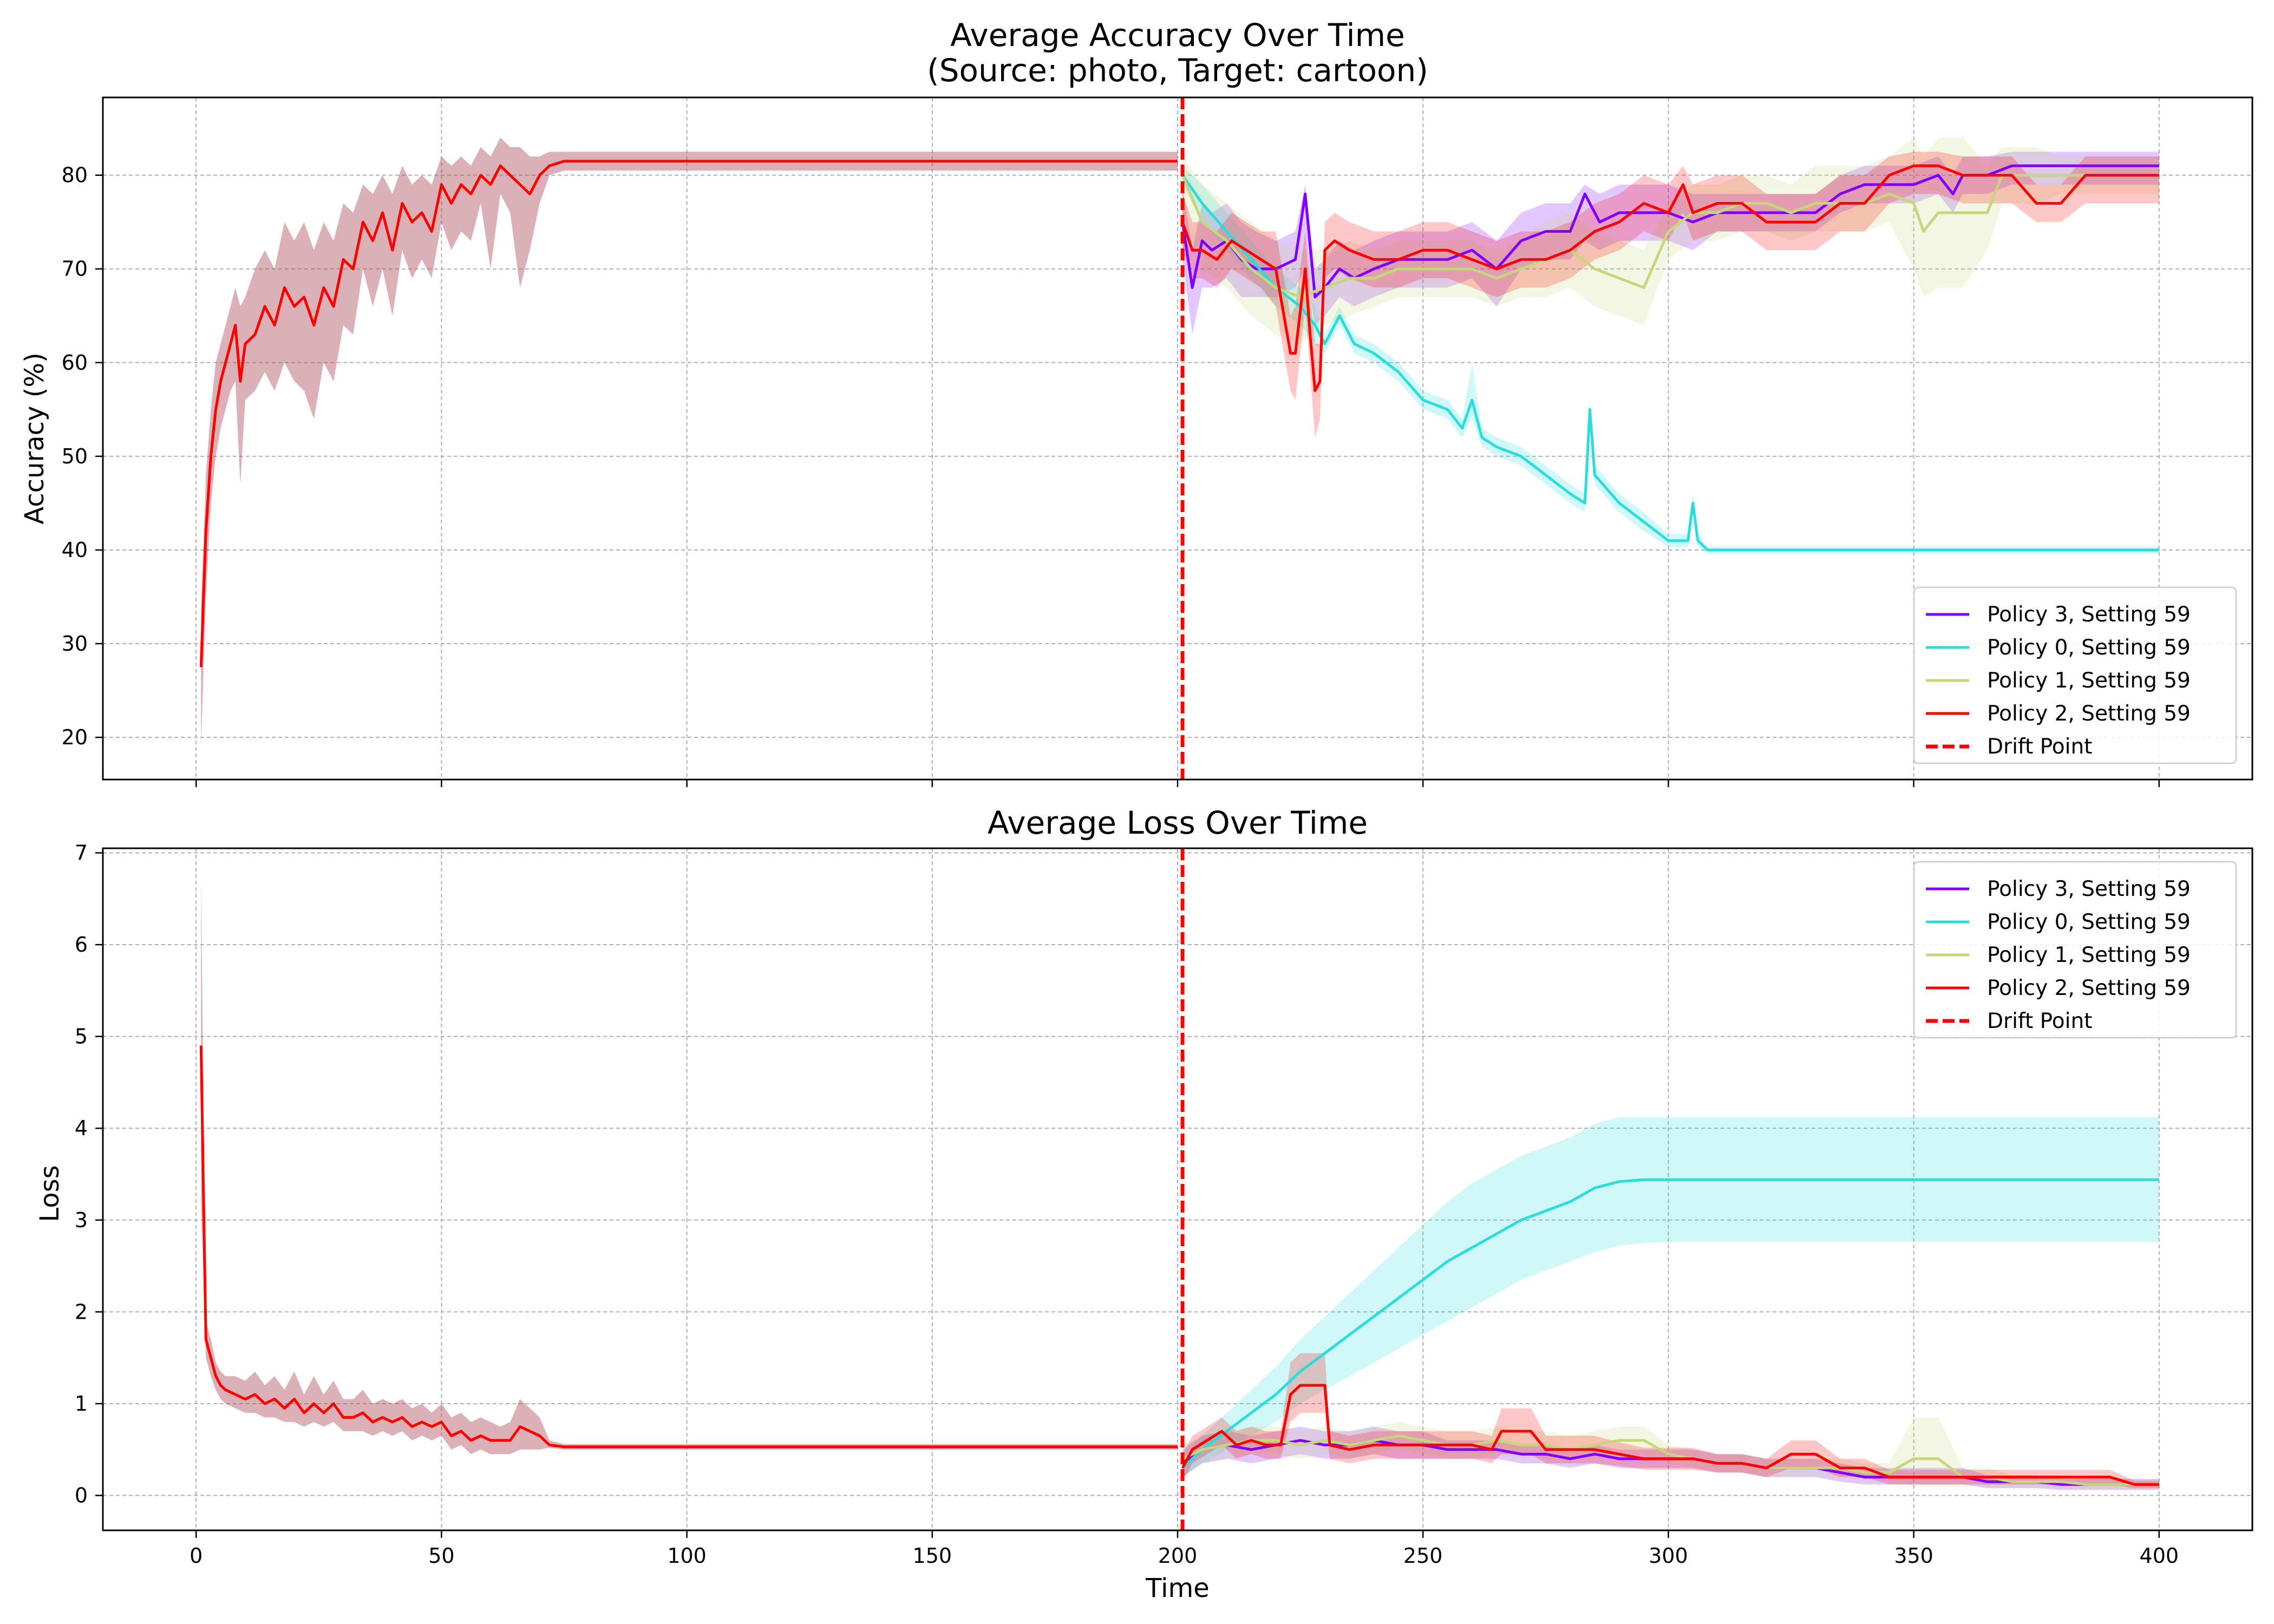 This screenshot has height=1624, width=2274. Describe the element at coordinates (2089, 681) in the screenshot. I see `accuracy-legend-label: Policy 1, Setting 59` at that location.